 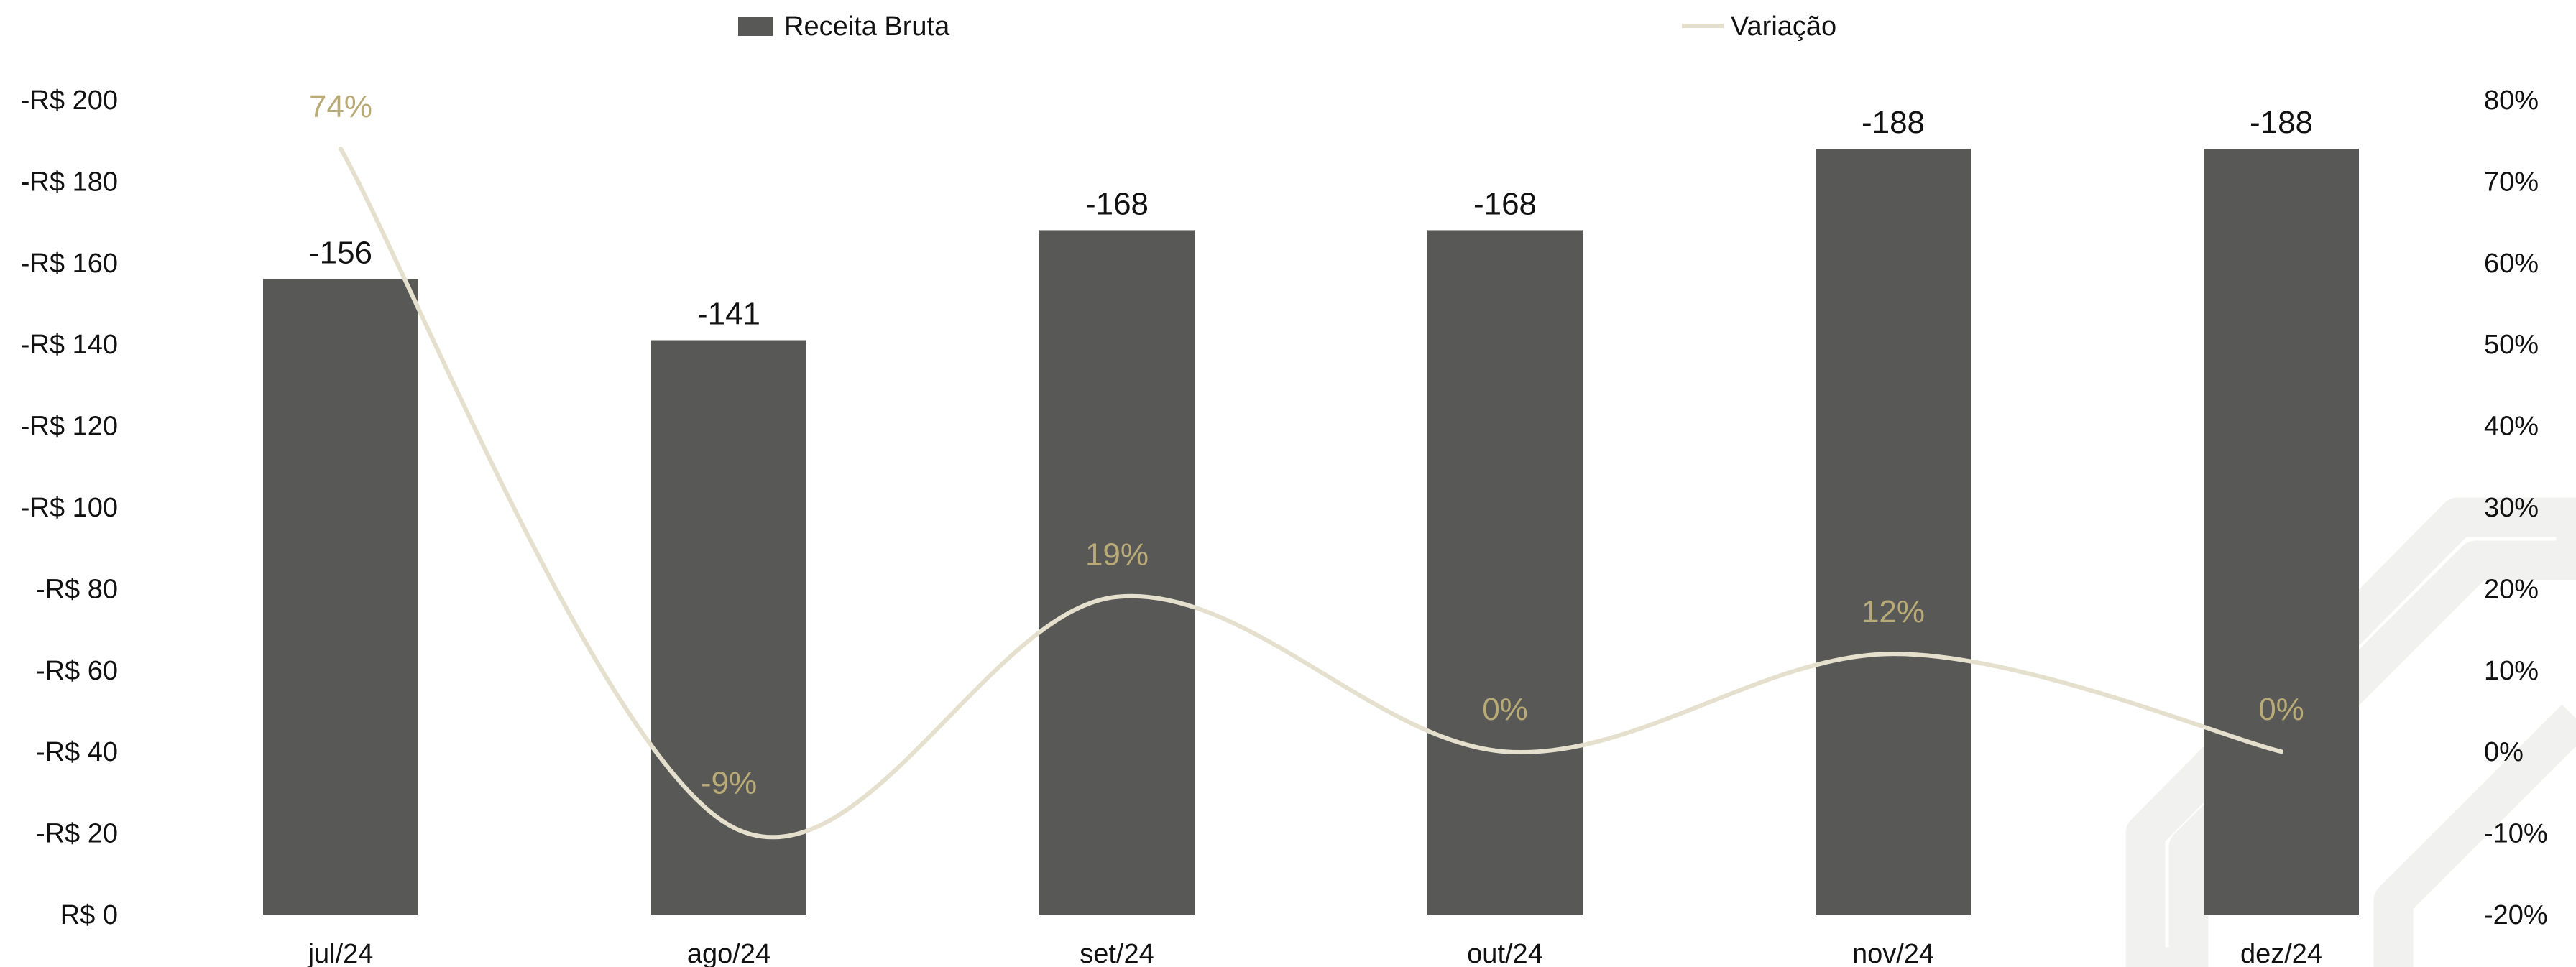 I want to click on left-axis-tick-label: -R$ 100, so click(x=69, y=508).